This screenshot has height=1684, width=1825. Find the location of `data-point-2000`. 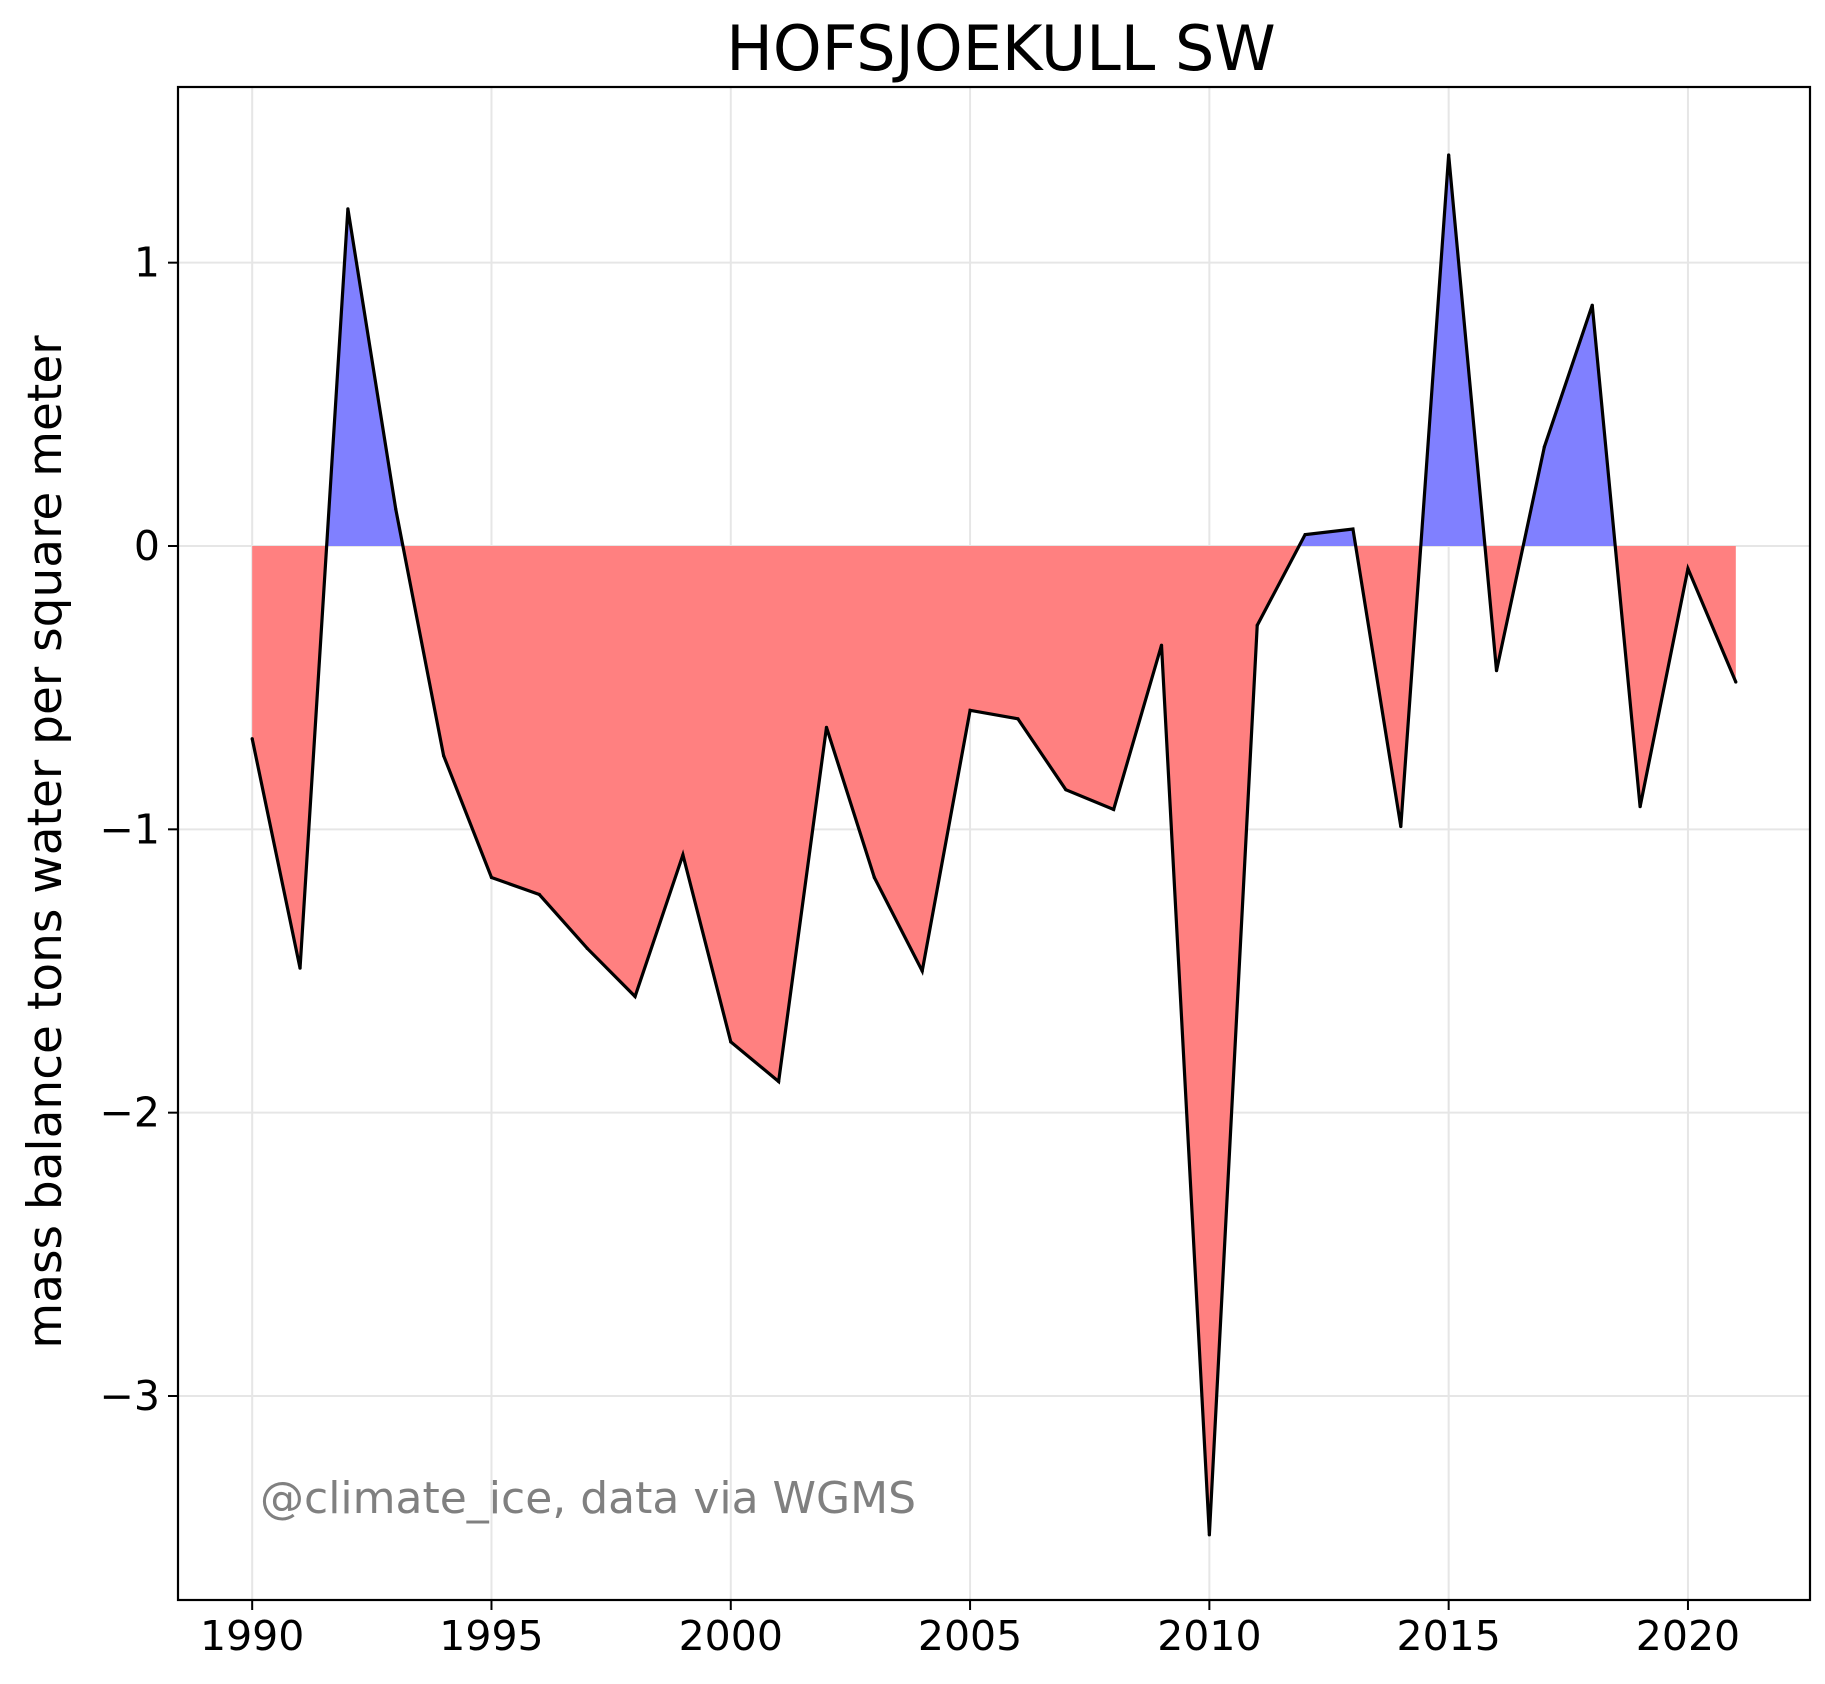

data-point-2000 is located at coordinates (731, 1042).